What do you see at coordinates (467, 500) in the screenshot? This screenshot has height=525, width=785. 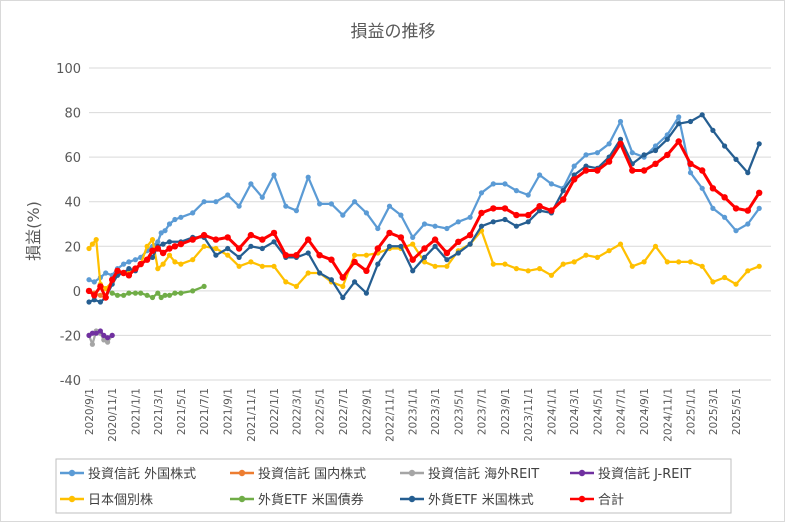 I see `legend-item: 外貨ETF 米国株式` at bounding box center [467, 500].